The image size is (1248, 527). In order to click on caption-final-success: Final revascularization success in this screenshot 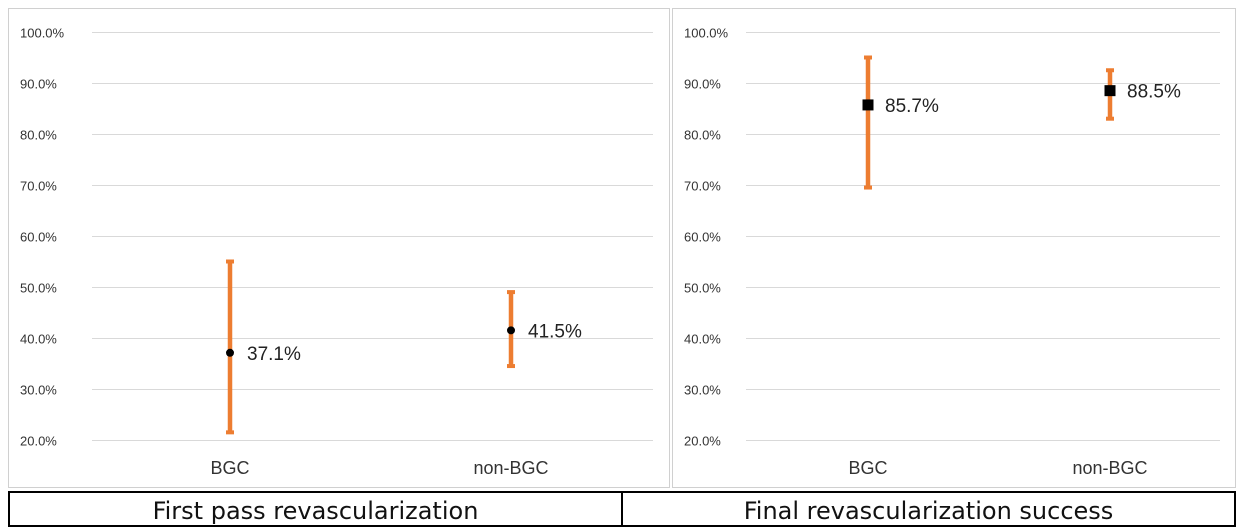, I will do `click(927, 509)`.